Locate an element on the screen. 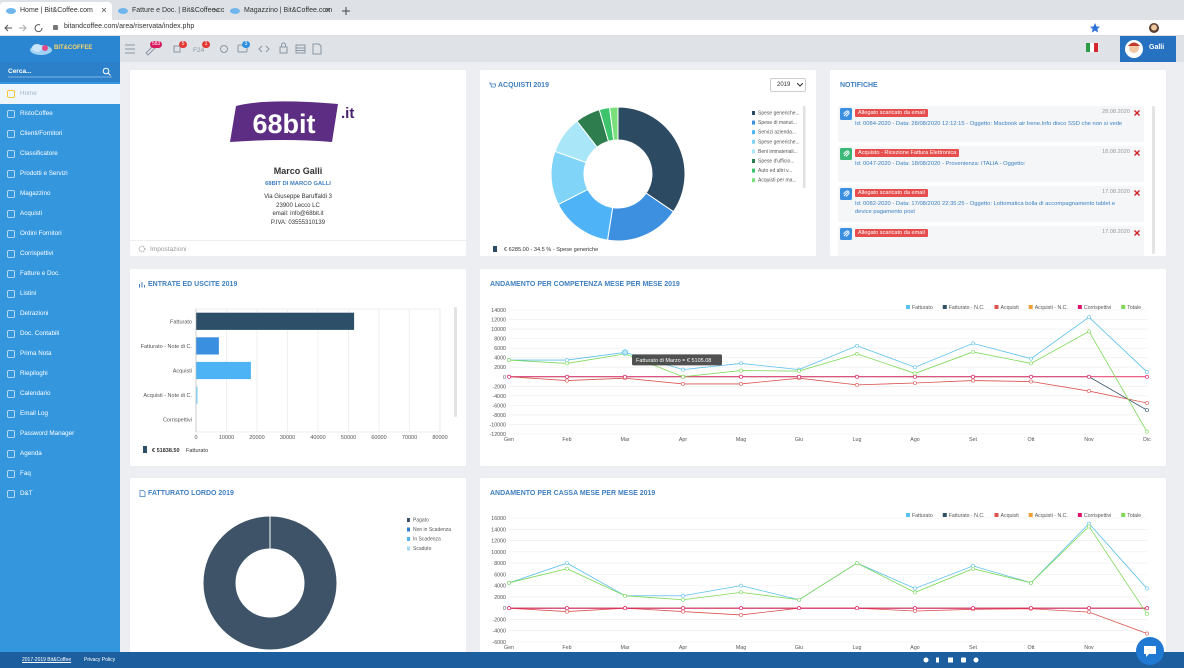  privacy-link: Privacy Policy is located at coordinates (100, 660).